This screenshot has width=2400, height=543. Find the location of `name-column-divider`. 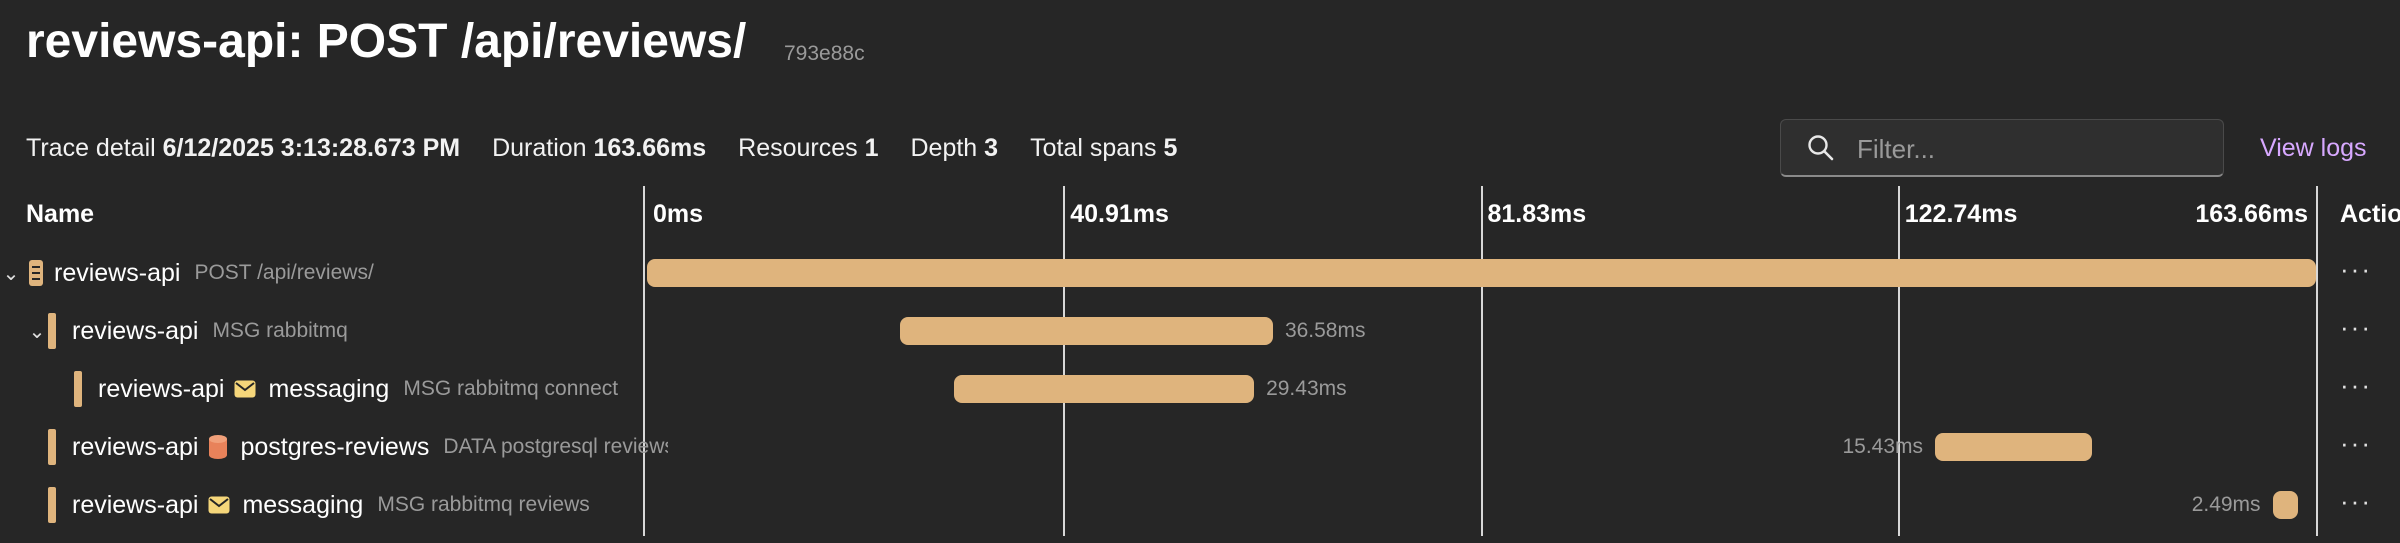

name-column-divider is located at coordinates (644, 361).